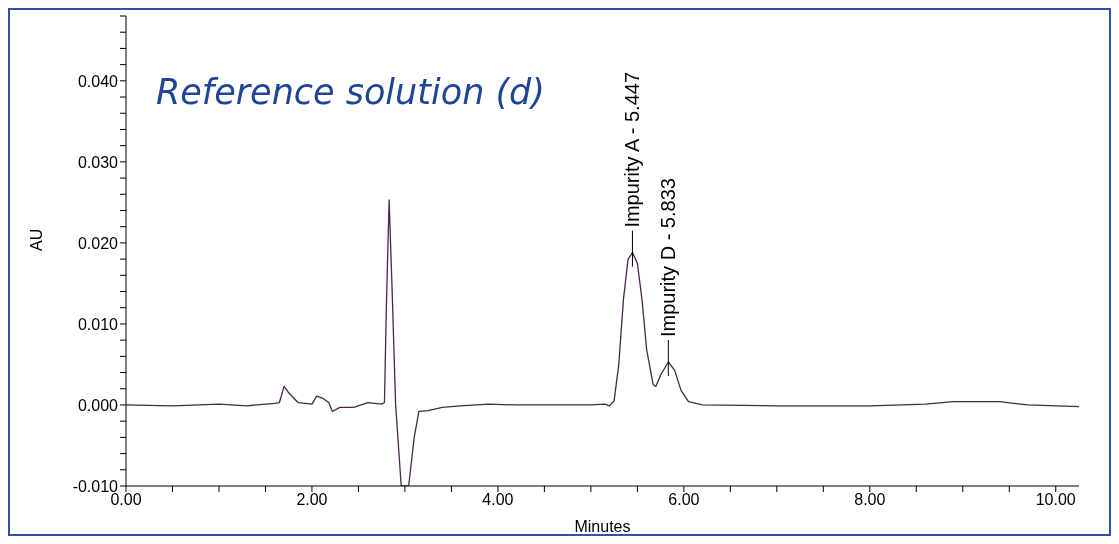 The height and width of the screenshot is (544, 1119). I want to click on y-tick-label: 0.030, so click(98, 162).